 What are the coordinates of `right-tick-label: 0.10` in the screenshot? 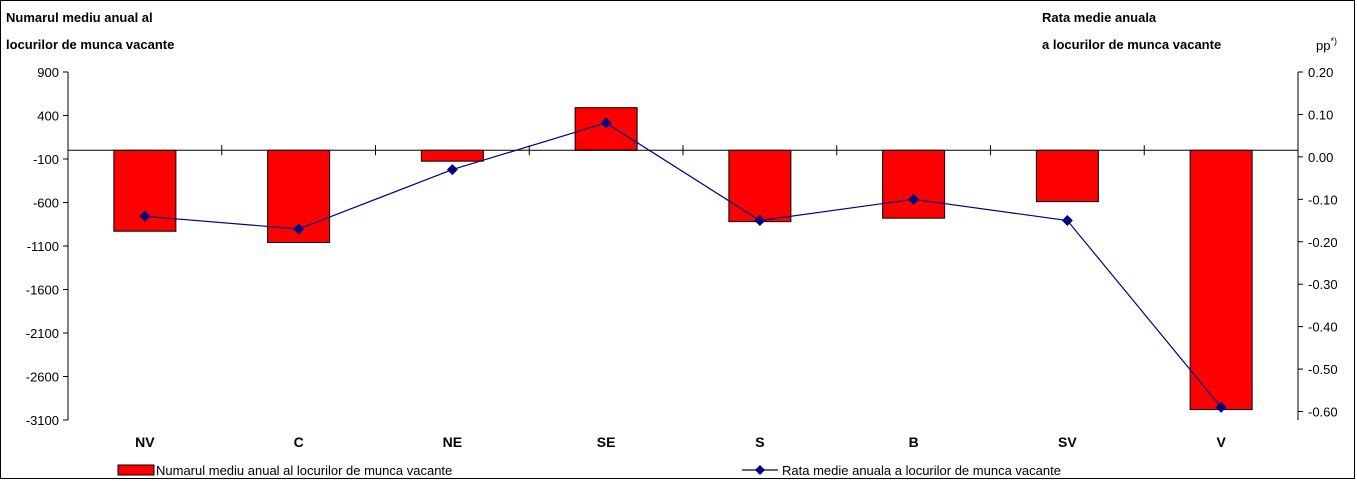 It's located at (1320, 114).